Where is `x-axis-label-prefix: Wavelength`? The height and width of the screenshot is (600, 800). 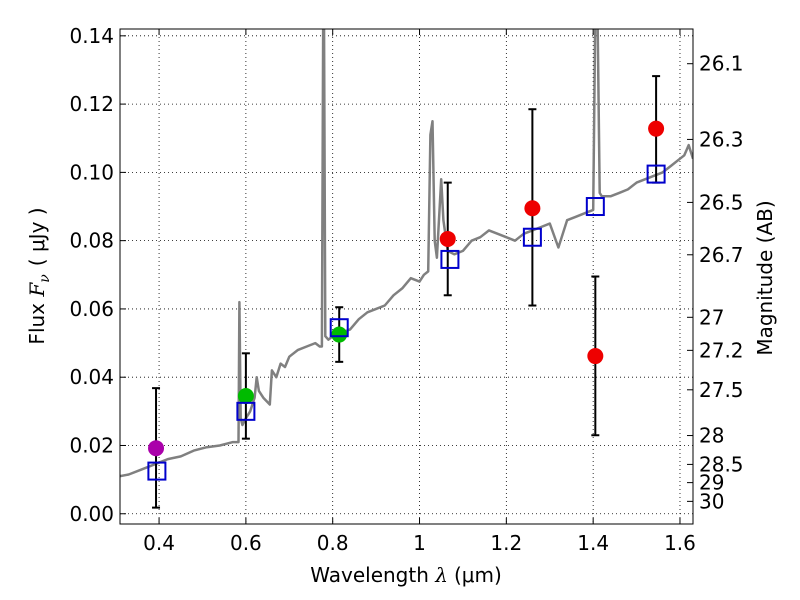
x-axis-label-prefix: Wavelength is located at coordinates (372, 575).